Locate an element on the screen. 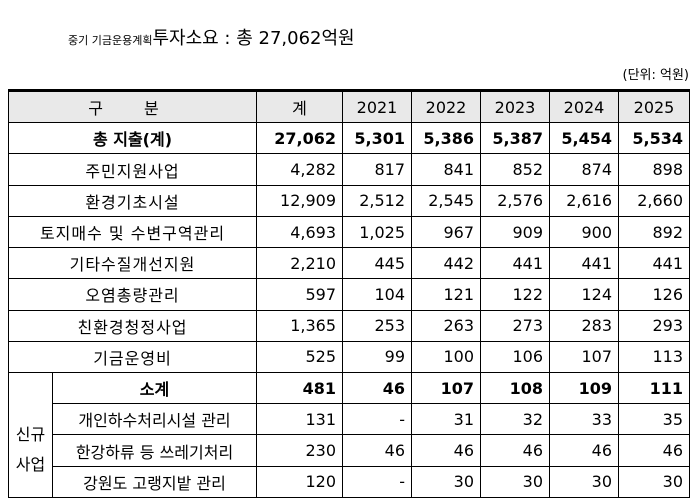 The image size is (699, 504). table-cell: 12,909 is located at coordinates (299, 200).